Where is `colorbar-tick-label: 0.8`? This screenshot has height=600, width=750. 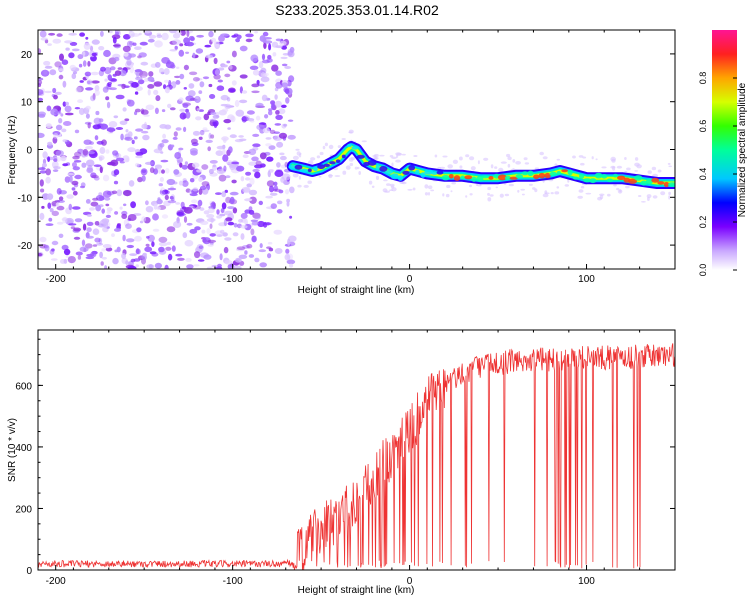
colorbar-tick-label: 0.8 is located at coordinates (703, 78).